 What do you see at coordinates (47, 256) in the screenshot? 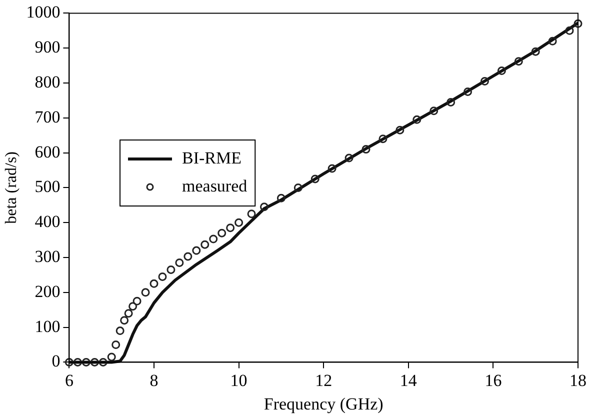
I see `y-tick-label: 300` at bounding box center [47, 256].